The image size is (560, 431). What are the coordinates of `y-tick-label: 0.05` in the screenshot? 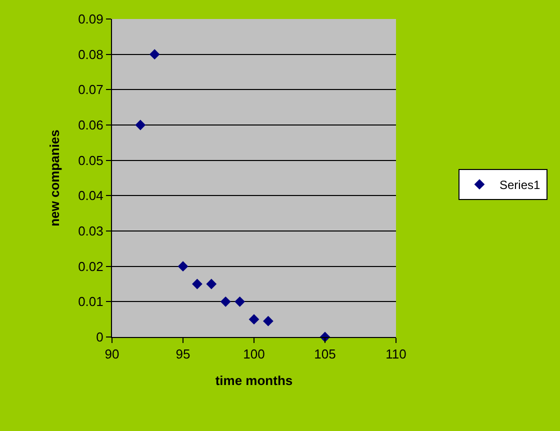 It's located at (91, 160).